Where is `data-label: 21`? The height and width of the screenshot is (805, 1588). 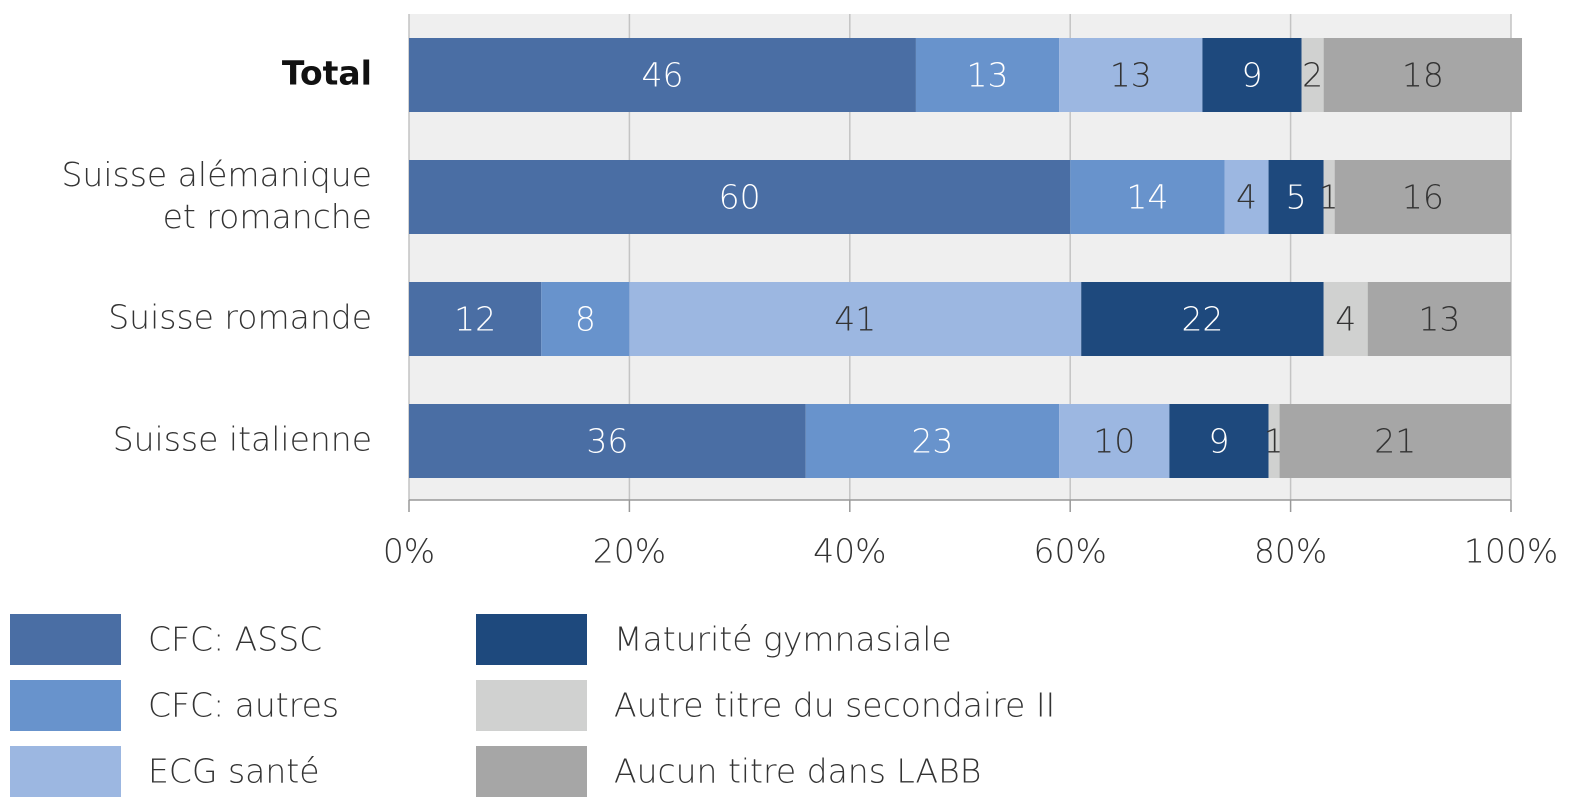 data-label: 21 is located at coordinates (1395, 441).